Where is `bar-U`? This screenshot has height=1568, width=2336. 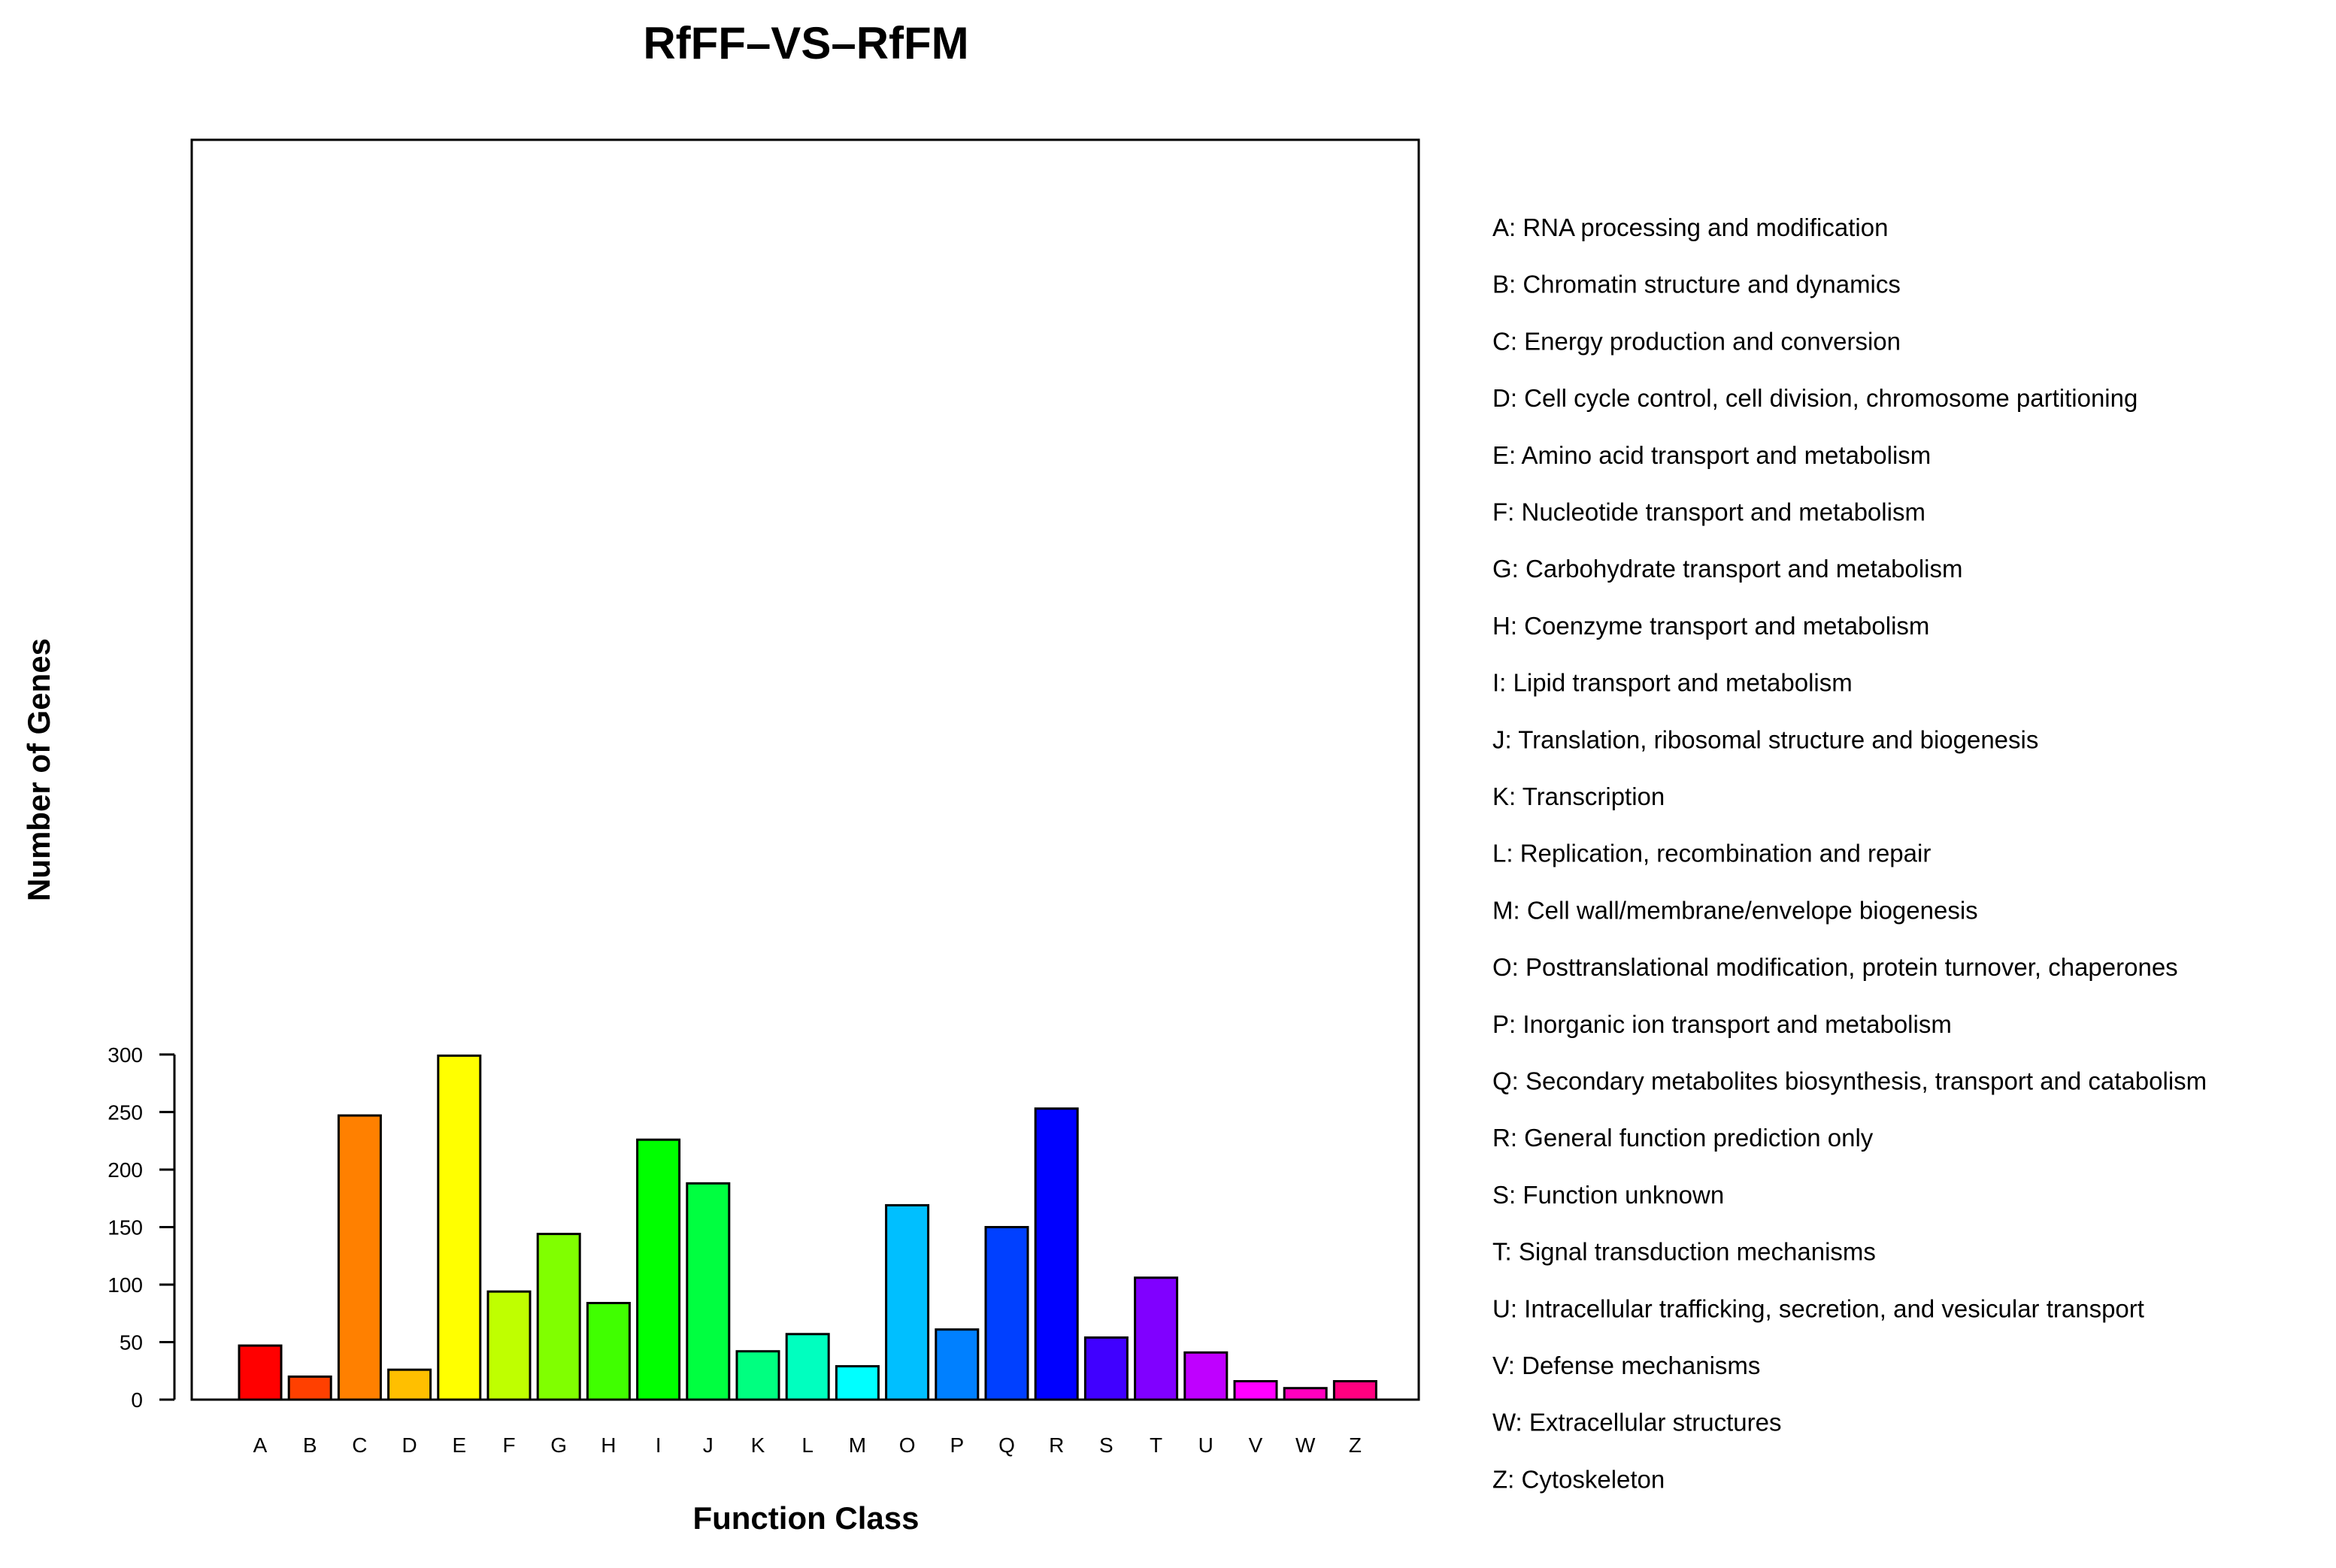 bar-U is located at coordinates (1206, 1376).